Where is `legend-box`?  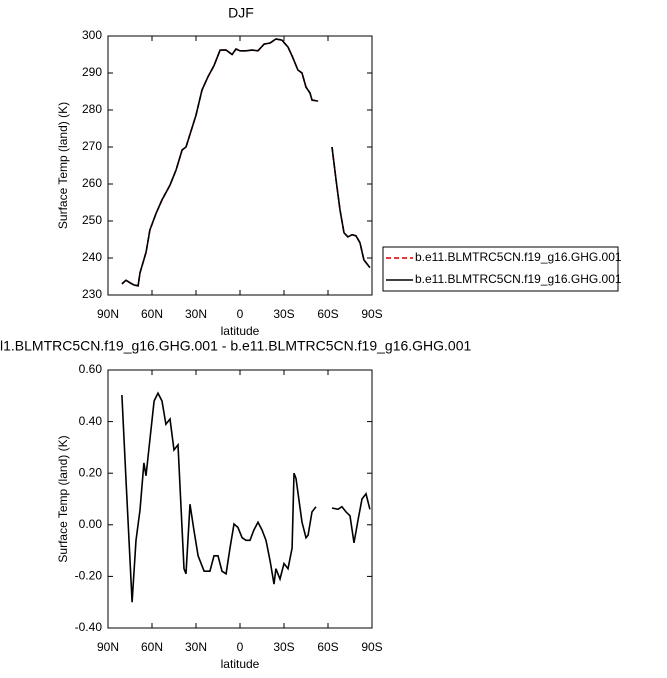
legend-box is located at coordinates (500, 269).